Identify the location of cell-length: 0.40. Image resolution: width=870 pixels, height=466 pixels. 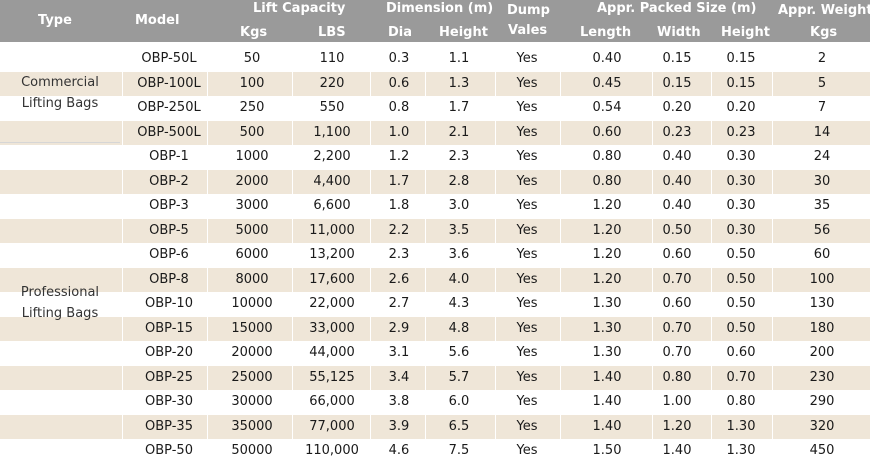
(607, 58).